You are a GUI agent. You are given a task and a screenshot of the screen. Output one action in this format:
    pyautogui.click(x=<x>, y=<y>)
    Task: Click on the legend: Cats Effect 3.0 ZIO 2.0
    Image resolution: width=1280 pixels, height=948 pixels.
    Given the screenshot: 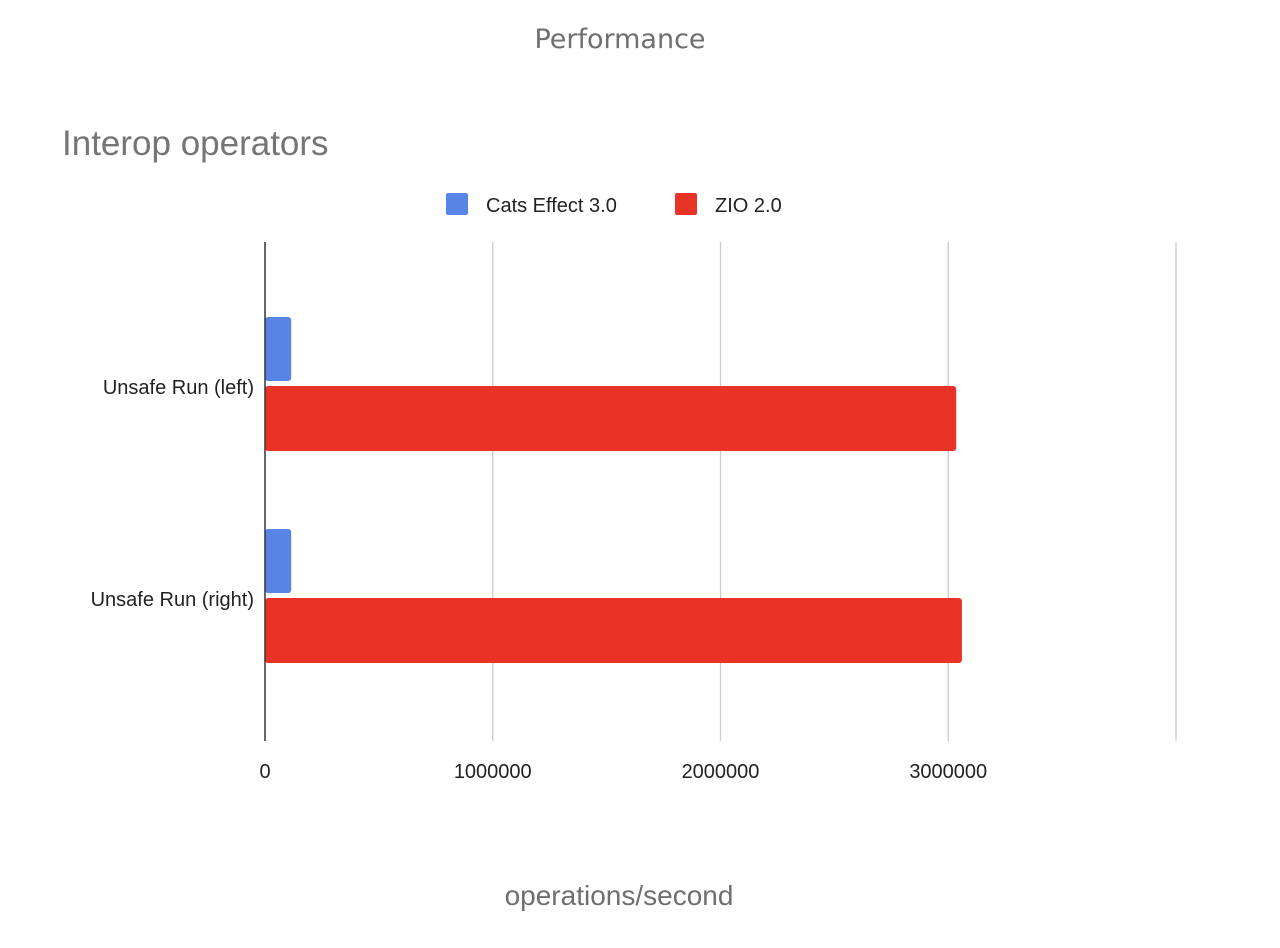 What is the action you would take?
    pyautogui.click(x=614, y=205)
    